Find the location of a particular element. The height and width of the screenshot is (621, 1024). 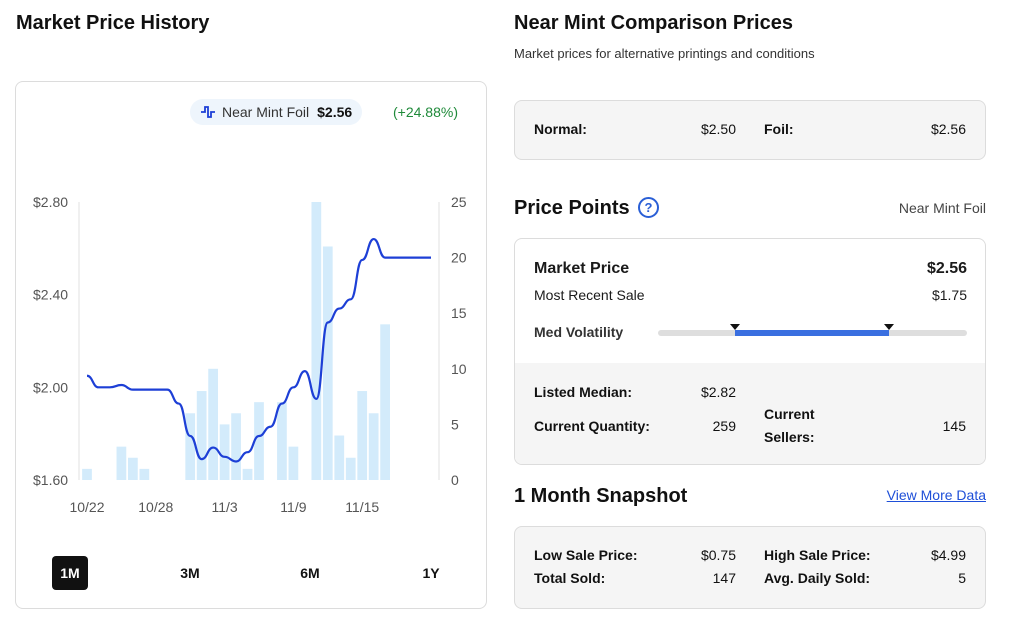

x-tick-label: 10/28 is located at coordinates (155, 507).